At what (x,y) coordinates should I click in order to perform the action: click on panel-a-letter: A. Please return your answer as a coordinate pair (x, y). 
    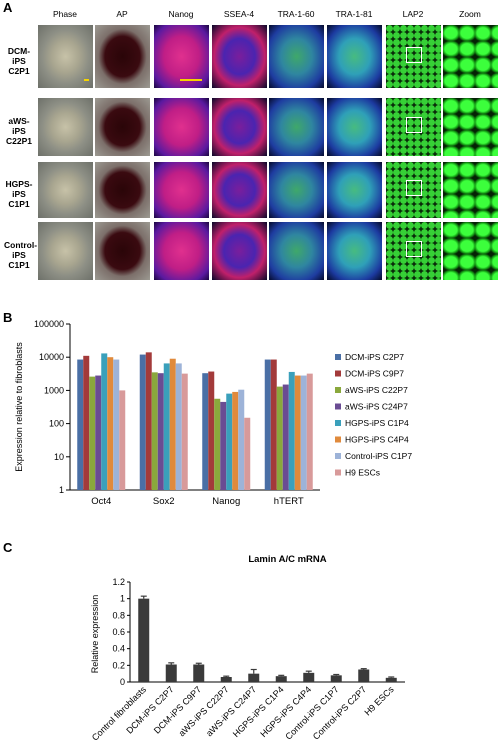
    Looking at the image, I should click on (8, 7).